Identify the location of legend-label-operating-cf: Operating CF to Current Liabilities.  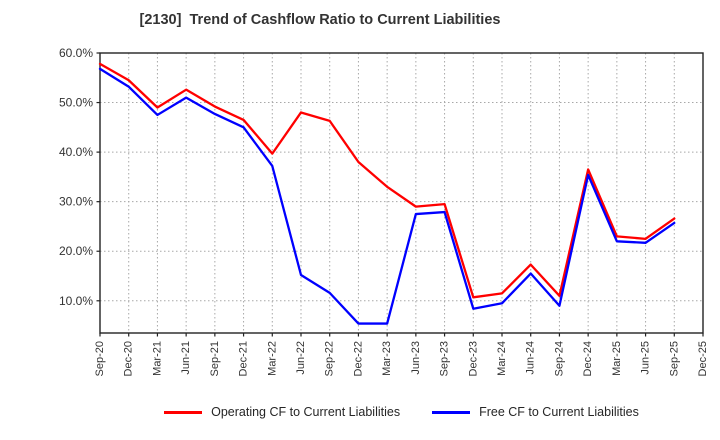
(306, 412).